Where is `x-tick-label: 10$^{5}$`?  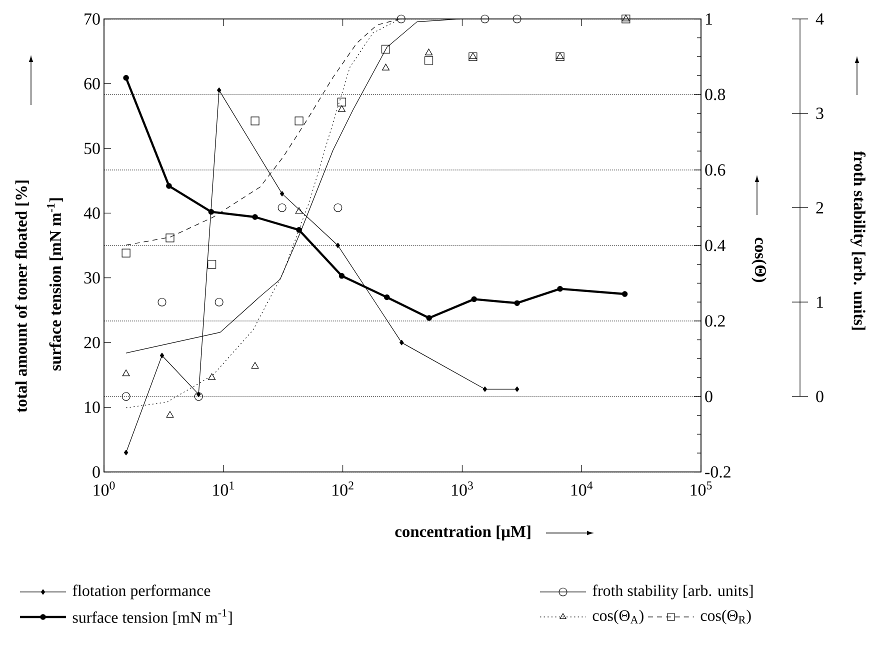 x-tick-label: 10$^{5}$ is located at coordinates (701, 489).